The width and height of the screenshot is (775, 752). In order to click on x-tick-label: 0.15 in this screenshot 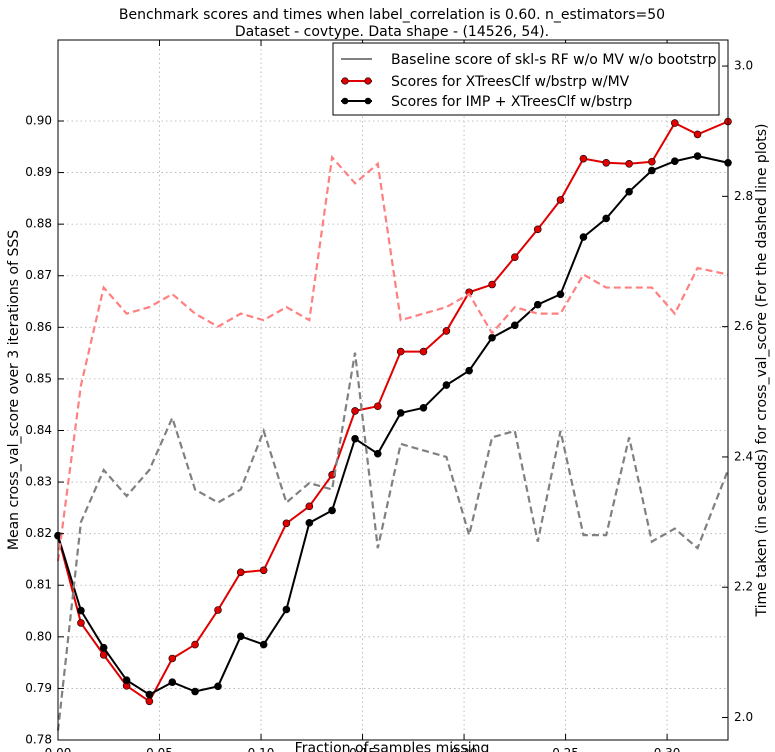, I will do `click(362, 749)`.